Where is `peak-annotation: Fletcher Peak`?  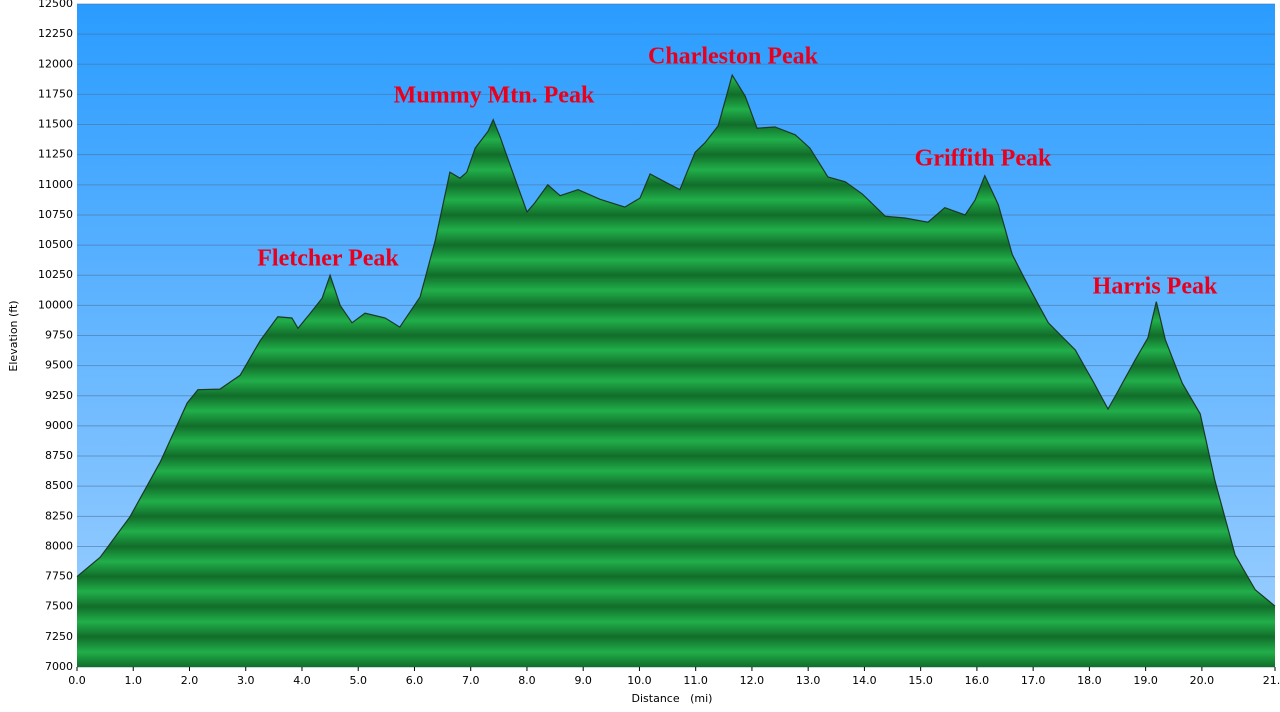
peak-annotation: Fletcher Peak is located at coordinates (328, 259).